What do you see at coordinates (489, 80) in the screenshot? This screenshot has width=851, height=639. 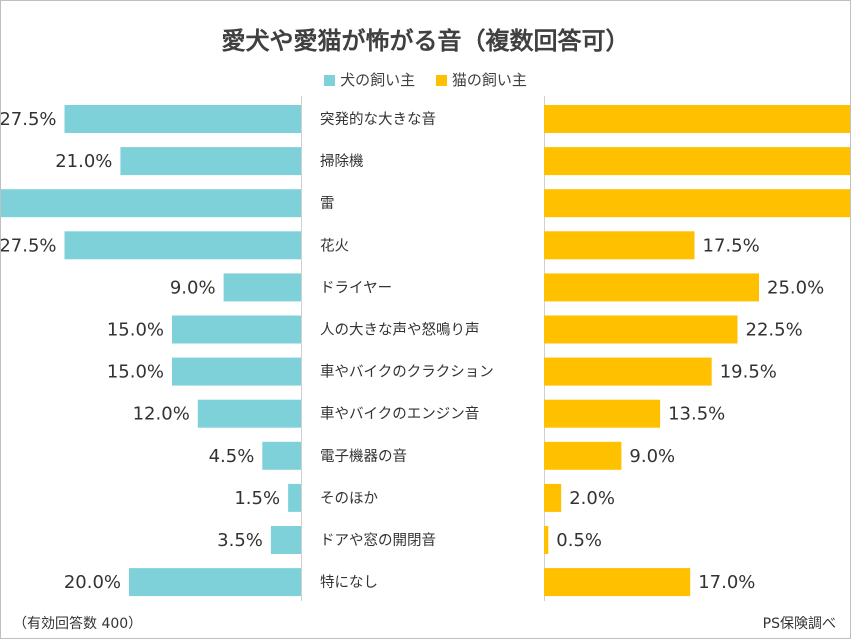 I see `legend-label-cat: 猫の飼い主` at bounding box center [489, 80].